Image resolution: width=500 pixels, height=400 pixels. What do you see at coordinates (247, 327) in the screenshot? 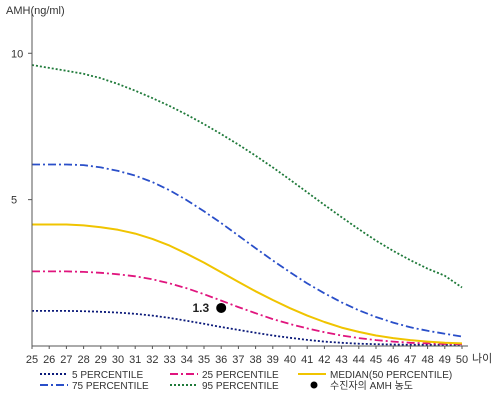
I see `series-line-5-percentile` at bounding box center [247, 327].